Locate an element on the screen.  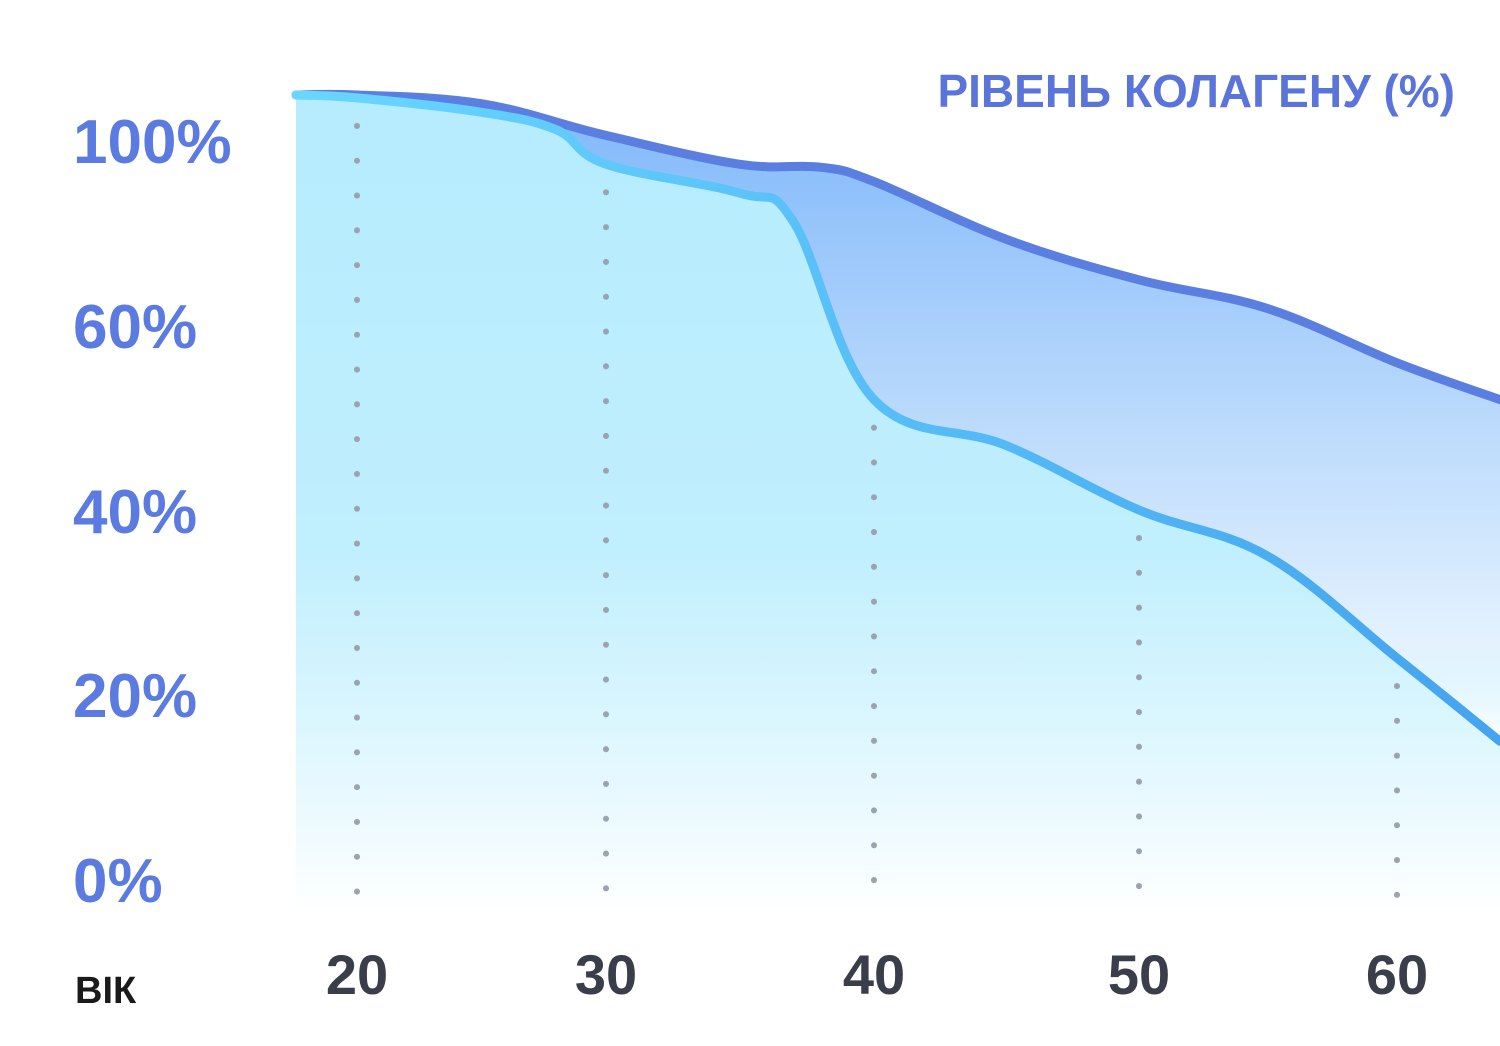
y-tick-label: 60% is located at coordinates (135, 327).